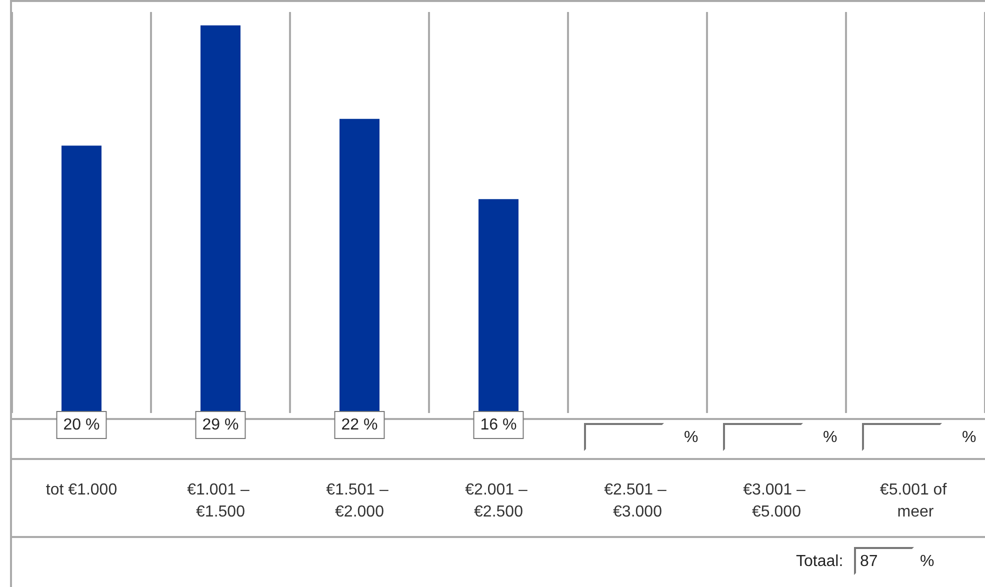 This screenshot has height=587, width=985. I want to click on x-tick-label: €5.001 of meer, so click(916, 501).